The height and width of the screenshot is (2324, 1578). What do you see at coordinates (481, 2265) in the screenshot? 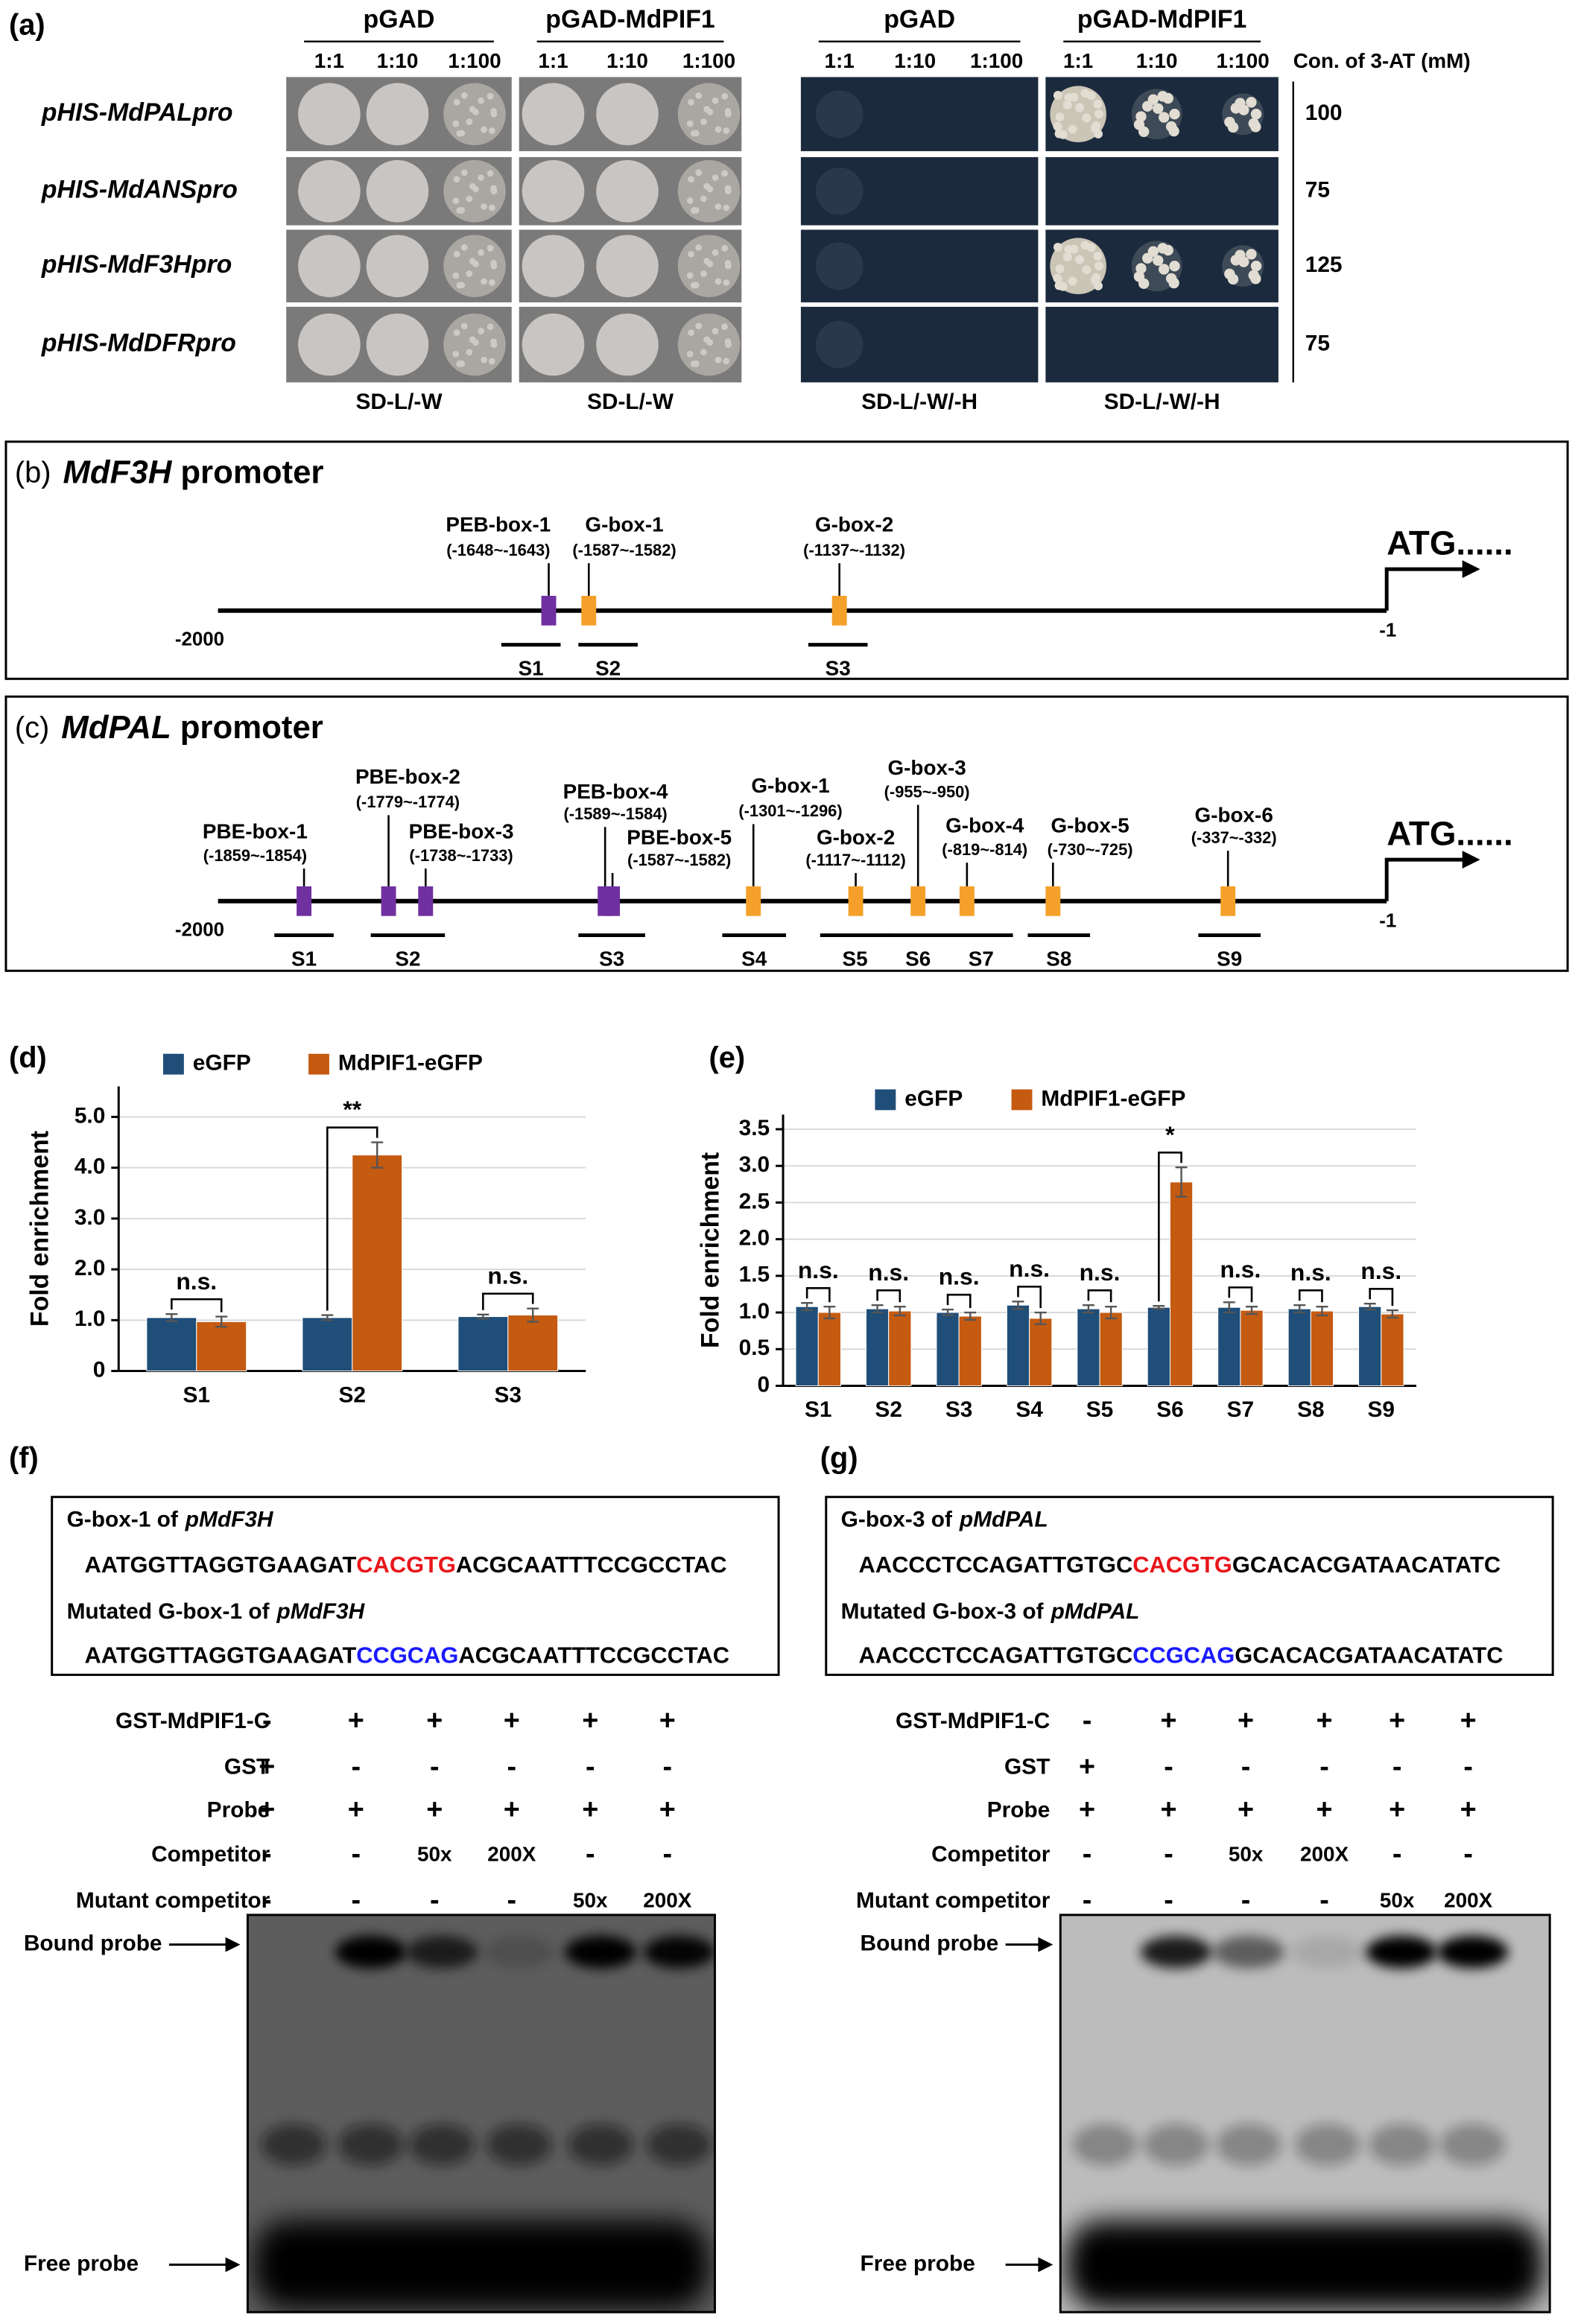
I see `free-probe` at bounding box center [481, 2265].